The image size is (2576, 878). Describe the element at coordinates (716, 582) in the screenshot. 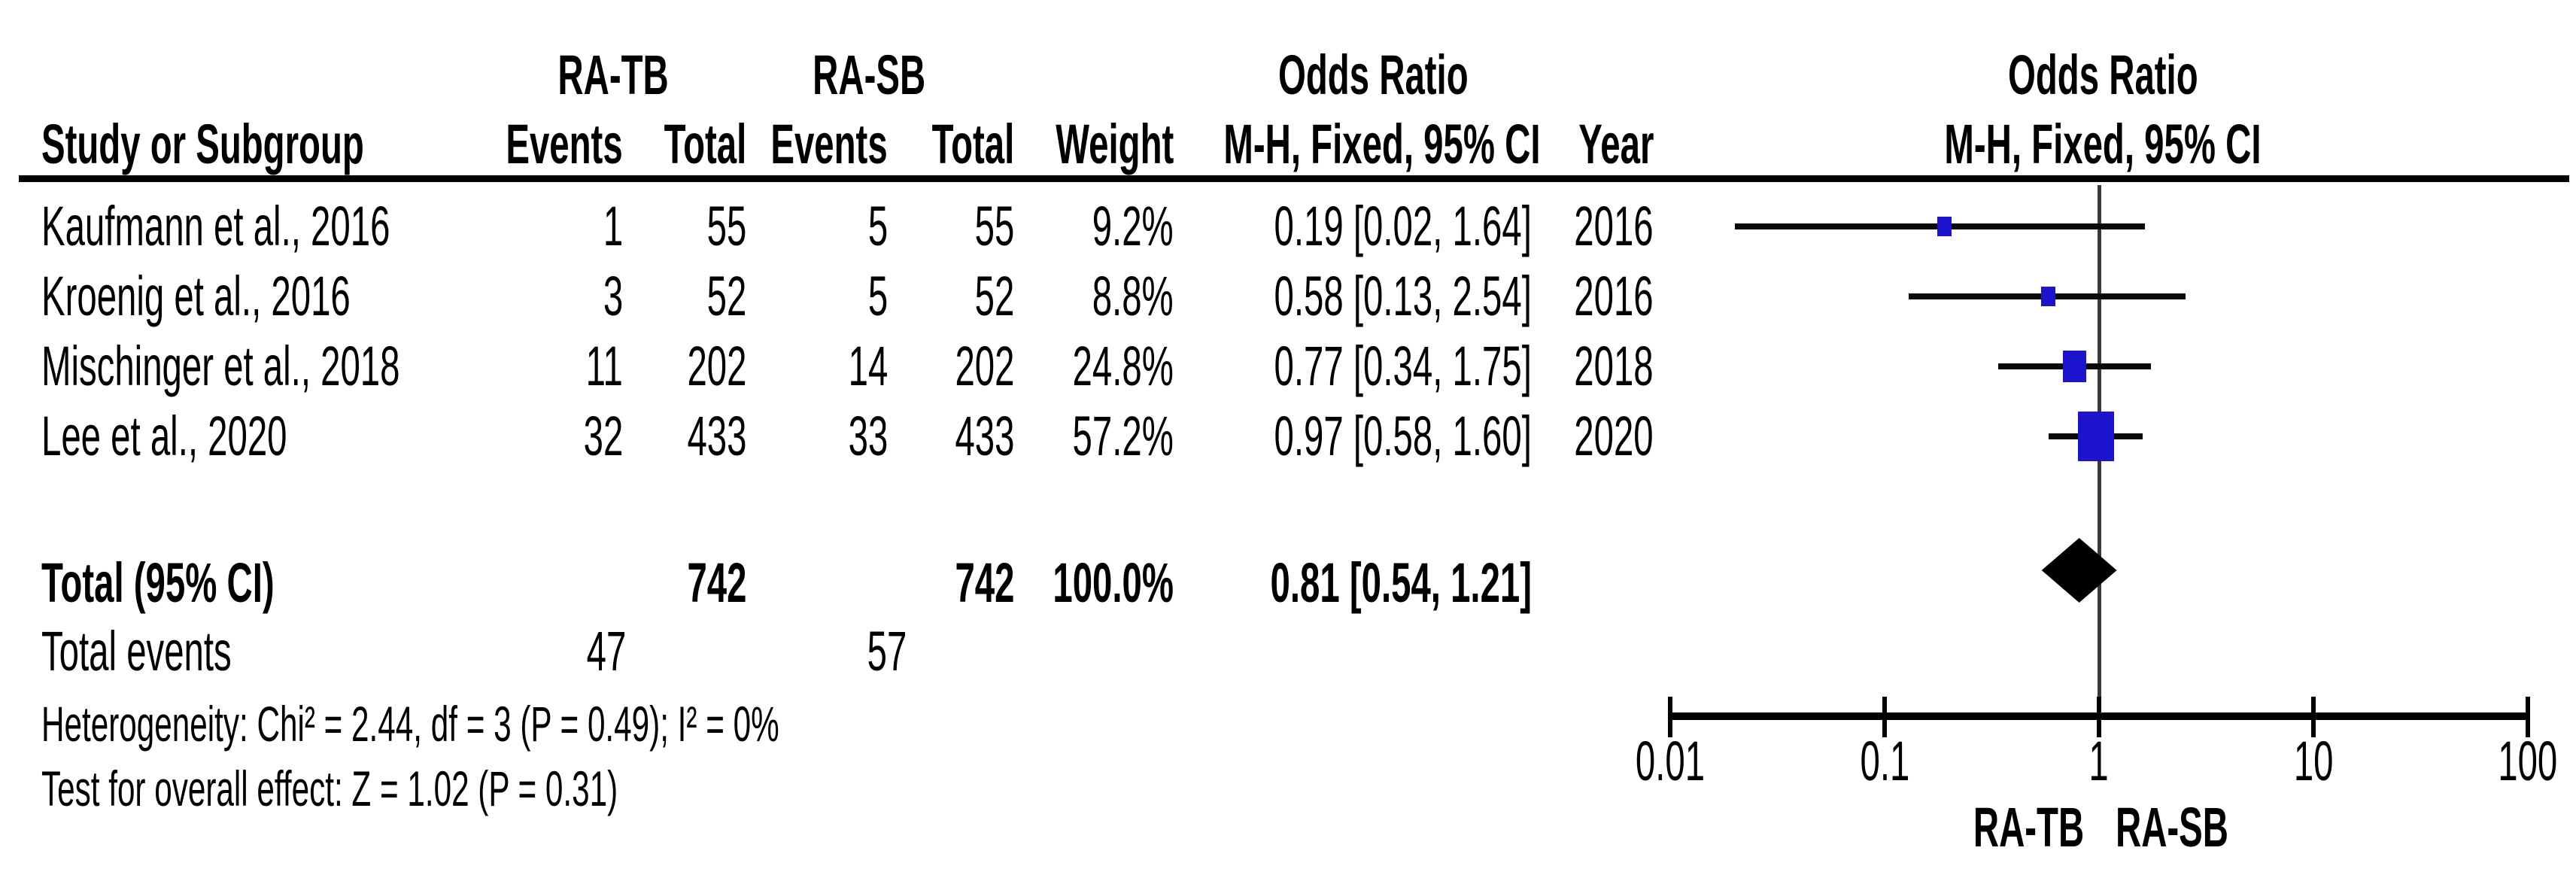

I see `total-tb-total: 742` at that location.